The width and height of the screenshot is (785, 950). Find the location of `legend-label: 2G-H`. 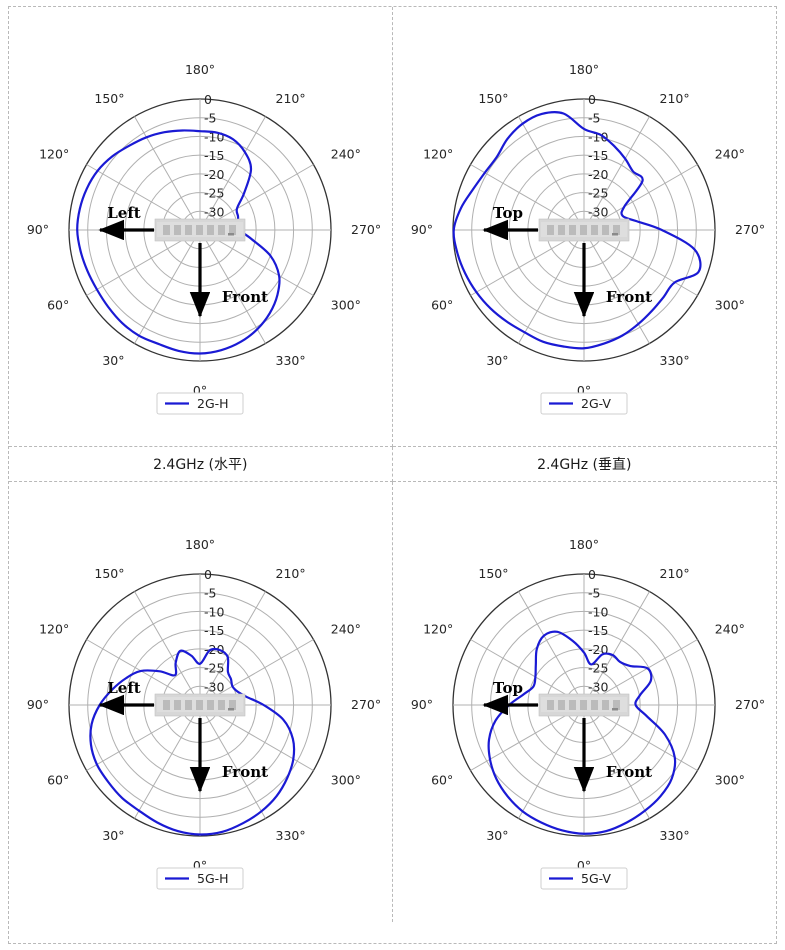

legend-label: 2G-H is located at coordinates (213, 403).